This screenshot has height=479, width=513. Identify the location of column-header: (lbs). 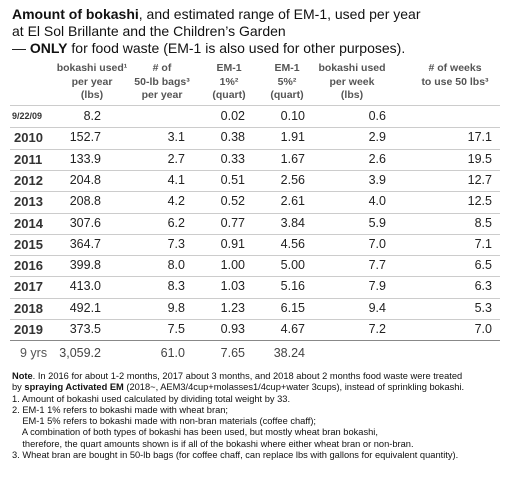
(92, 95).